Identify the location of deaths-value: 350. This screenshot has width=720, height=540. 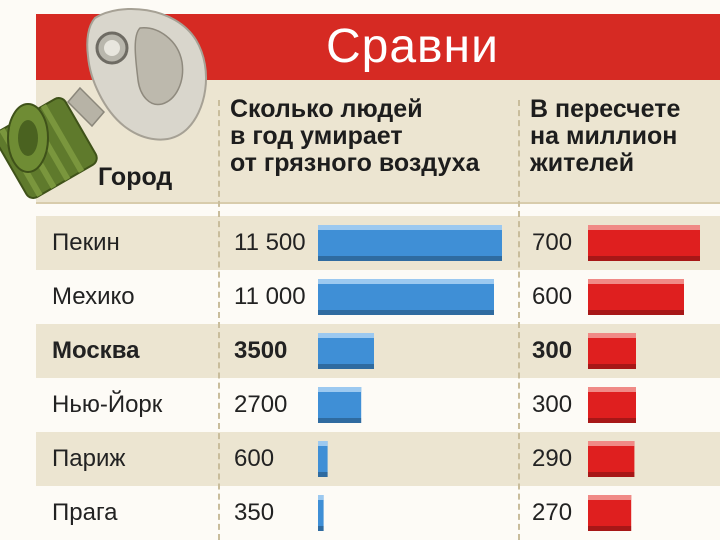
(254, 512).